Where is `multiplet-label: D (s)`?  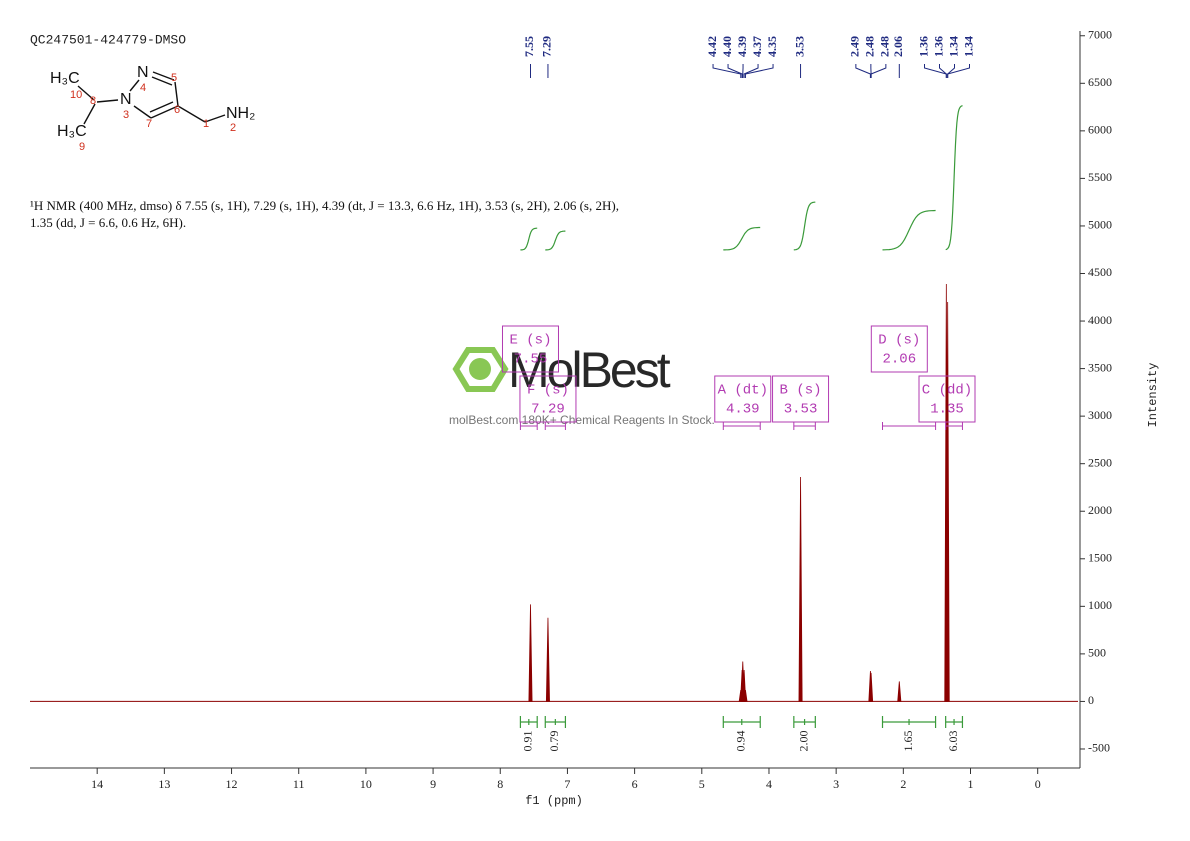 multiplet-label: D (s) is located at coordinates (899, 341).